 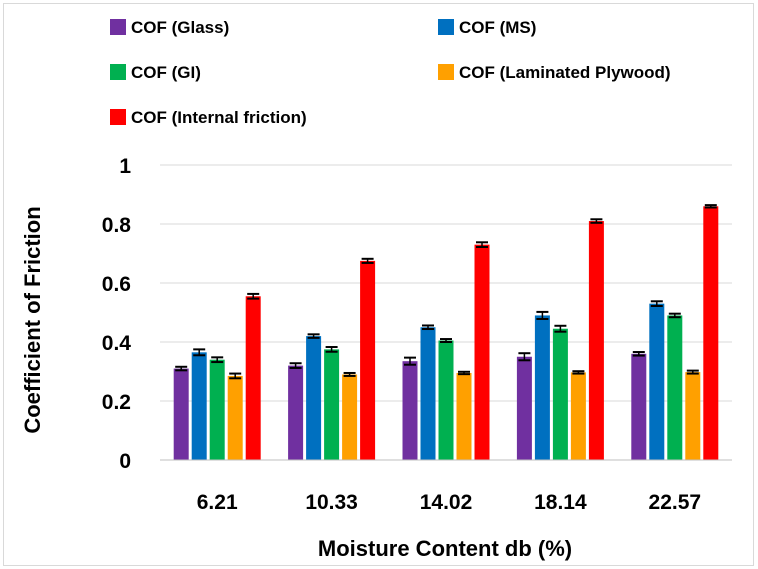 I want to click on y-tick-label: 0.6, so click(x=116, y=284).